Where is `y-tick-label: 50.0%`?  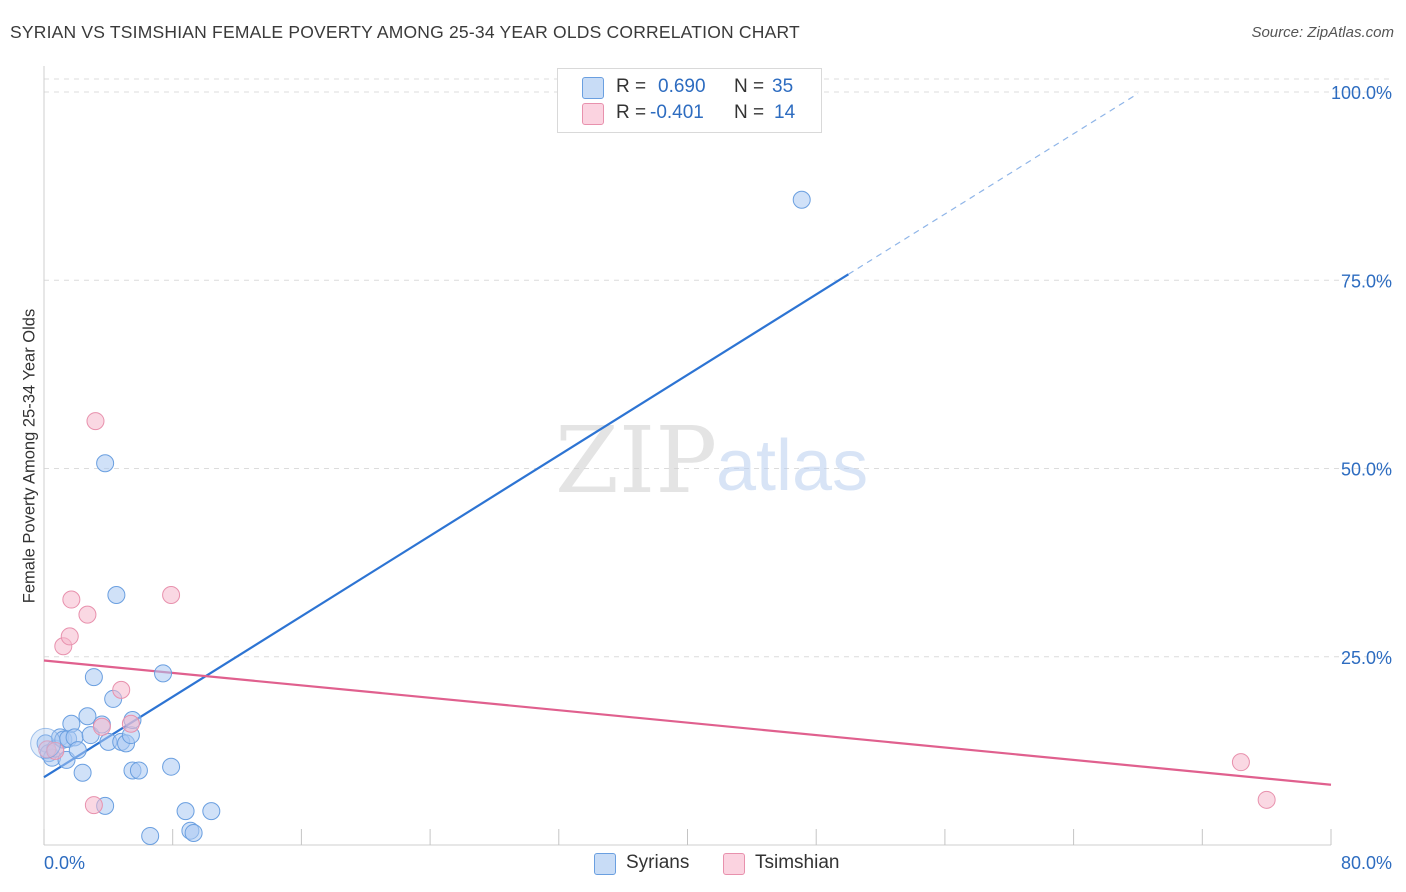 y-tick-label: 50.0% is located at coordinates (1366, 470).